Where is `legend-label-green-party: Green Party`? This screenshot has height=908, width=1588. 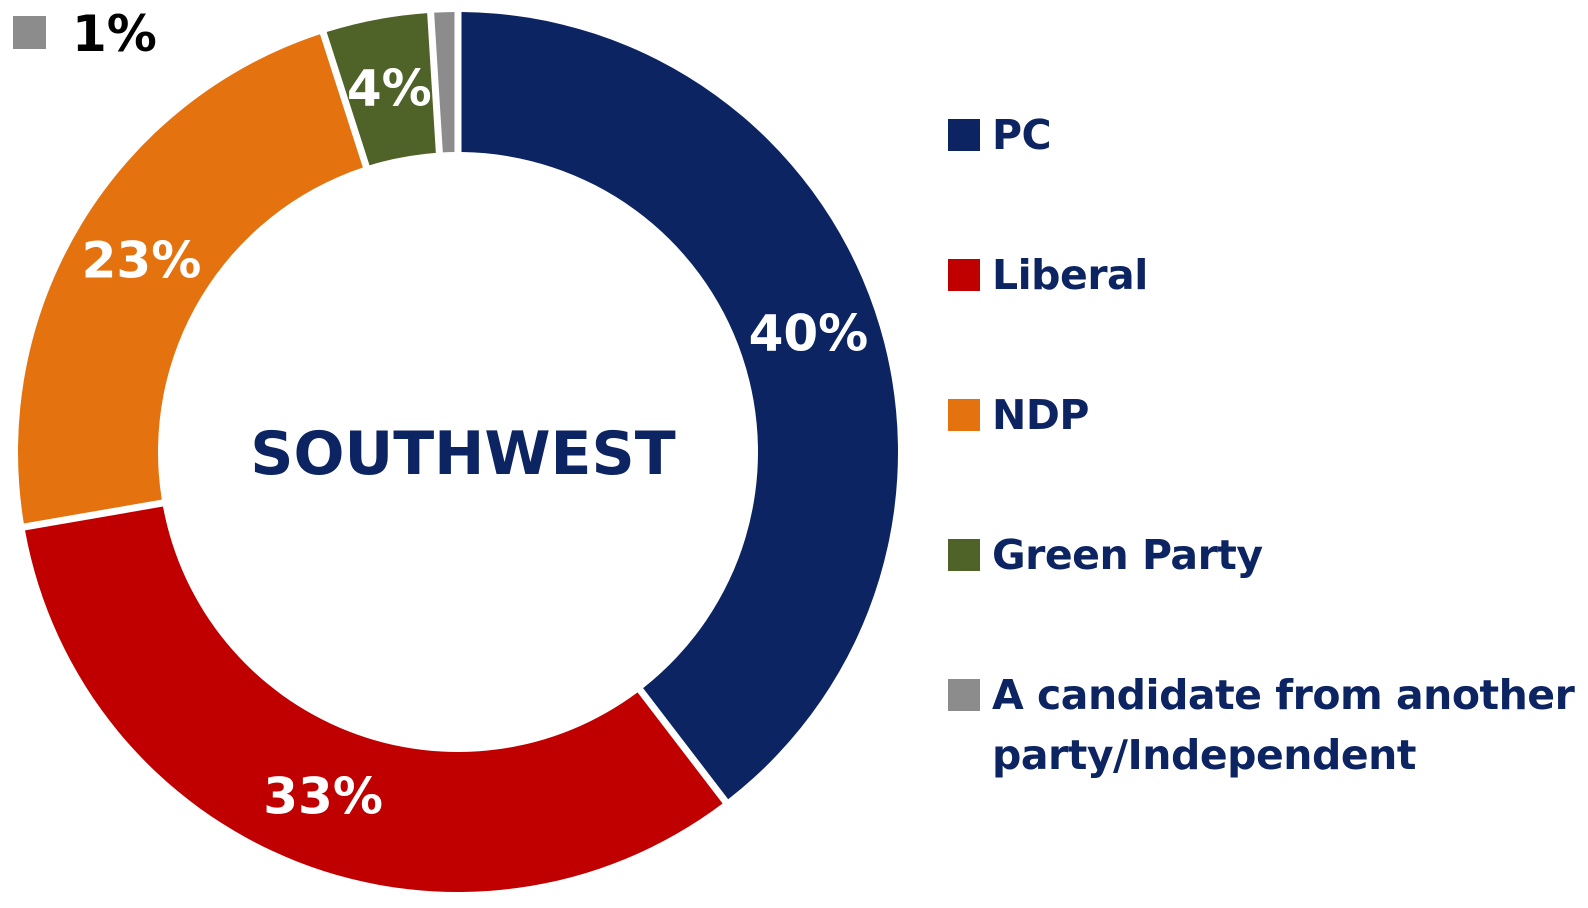
legend-label-green-party: Green Party is located at coordinates (1127, 555).